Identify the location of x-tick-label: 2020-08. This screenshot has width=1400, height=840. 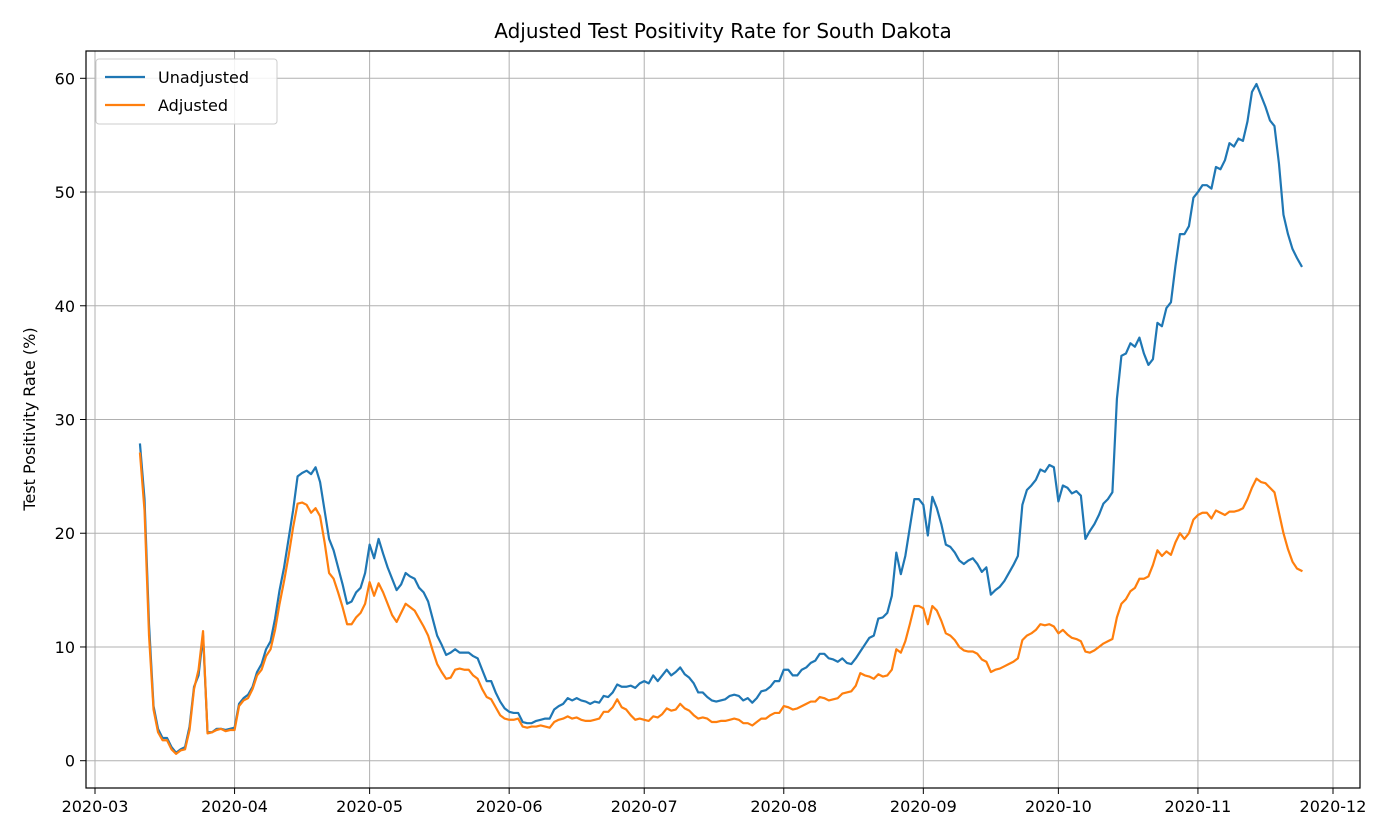
(783, 806).